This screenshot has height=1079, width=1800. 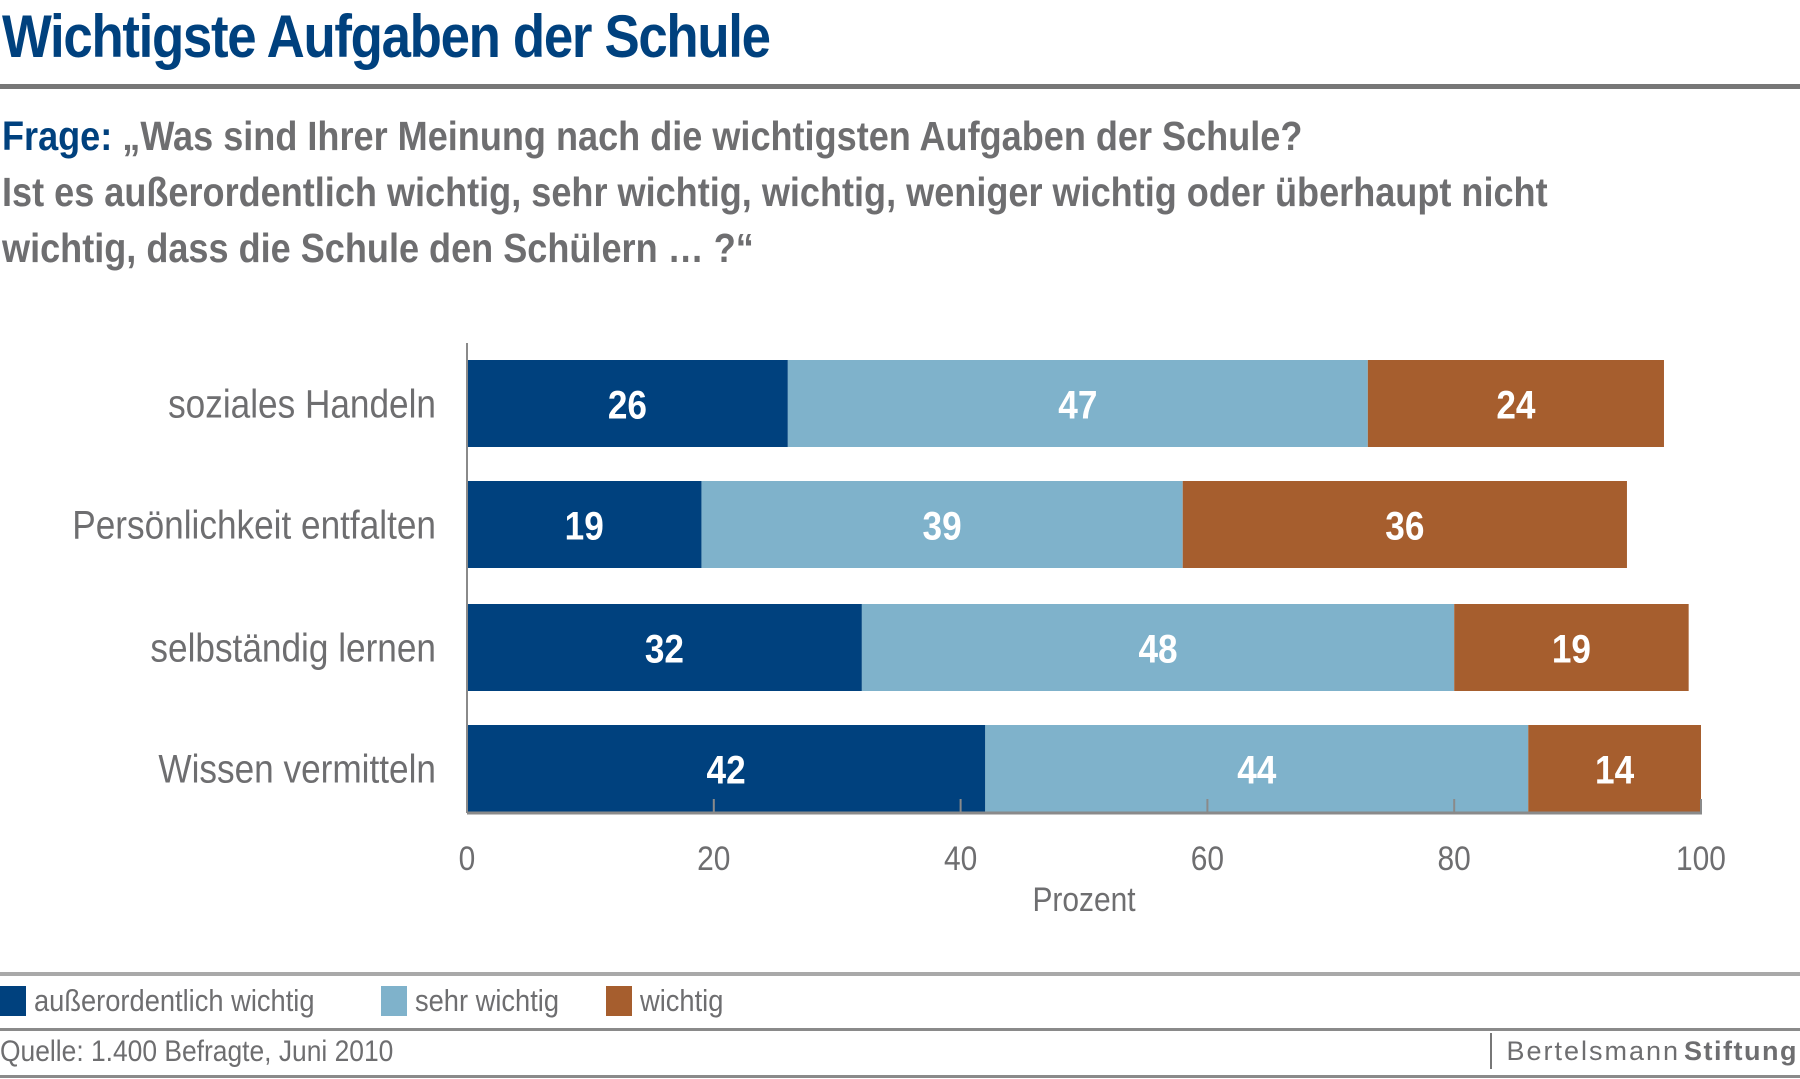 What do you see at coordinates (254, 524) in the screenshot?
I see `category-label-persoenlichkeit-entfalten: Persönlichkeit entfalten` at bounding box center [254, 524].